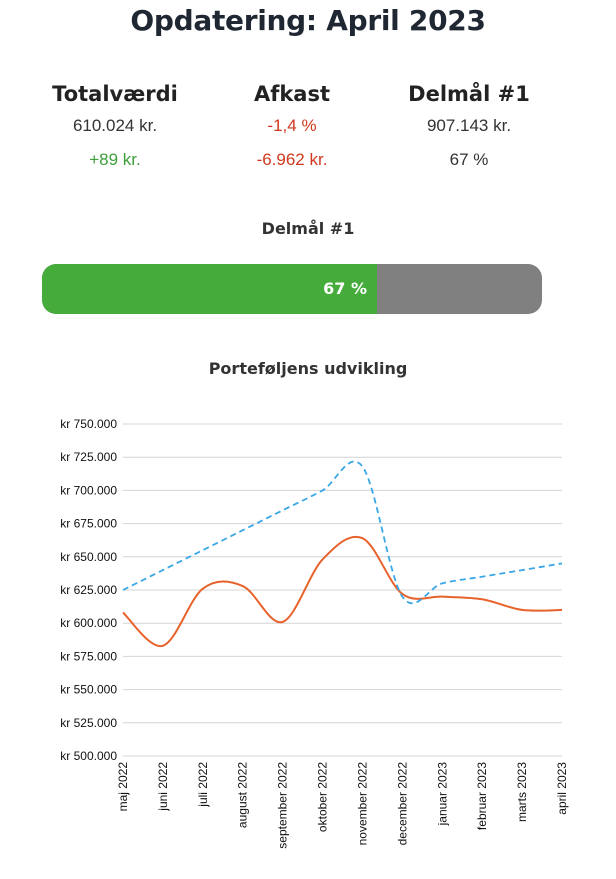 The image size is (616, 879). I want to click on stat-heading: Delmål #1, so click(469, 94).